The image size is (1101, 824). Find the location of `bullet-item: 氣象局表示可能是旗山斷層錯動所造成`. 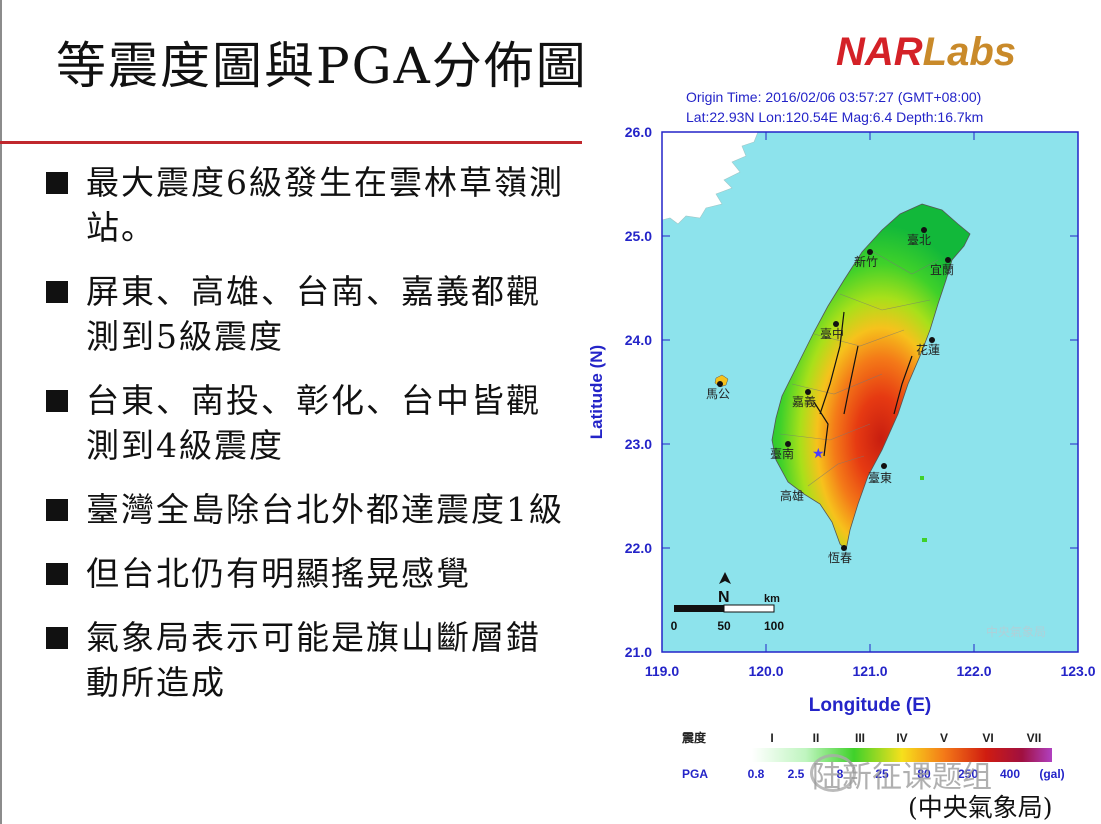

bullet-item: 氣象局表示可能是旗山斷層錯動所造成 is located at coordinates (306, 660).